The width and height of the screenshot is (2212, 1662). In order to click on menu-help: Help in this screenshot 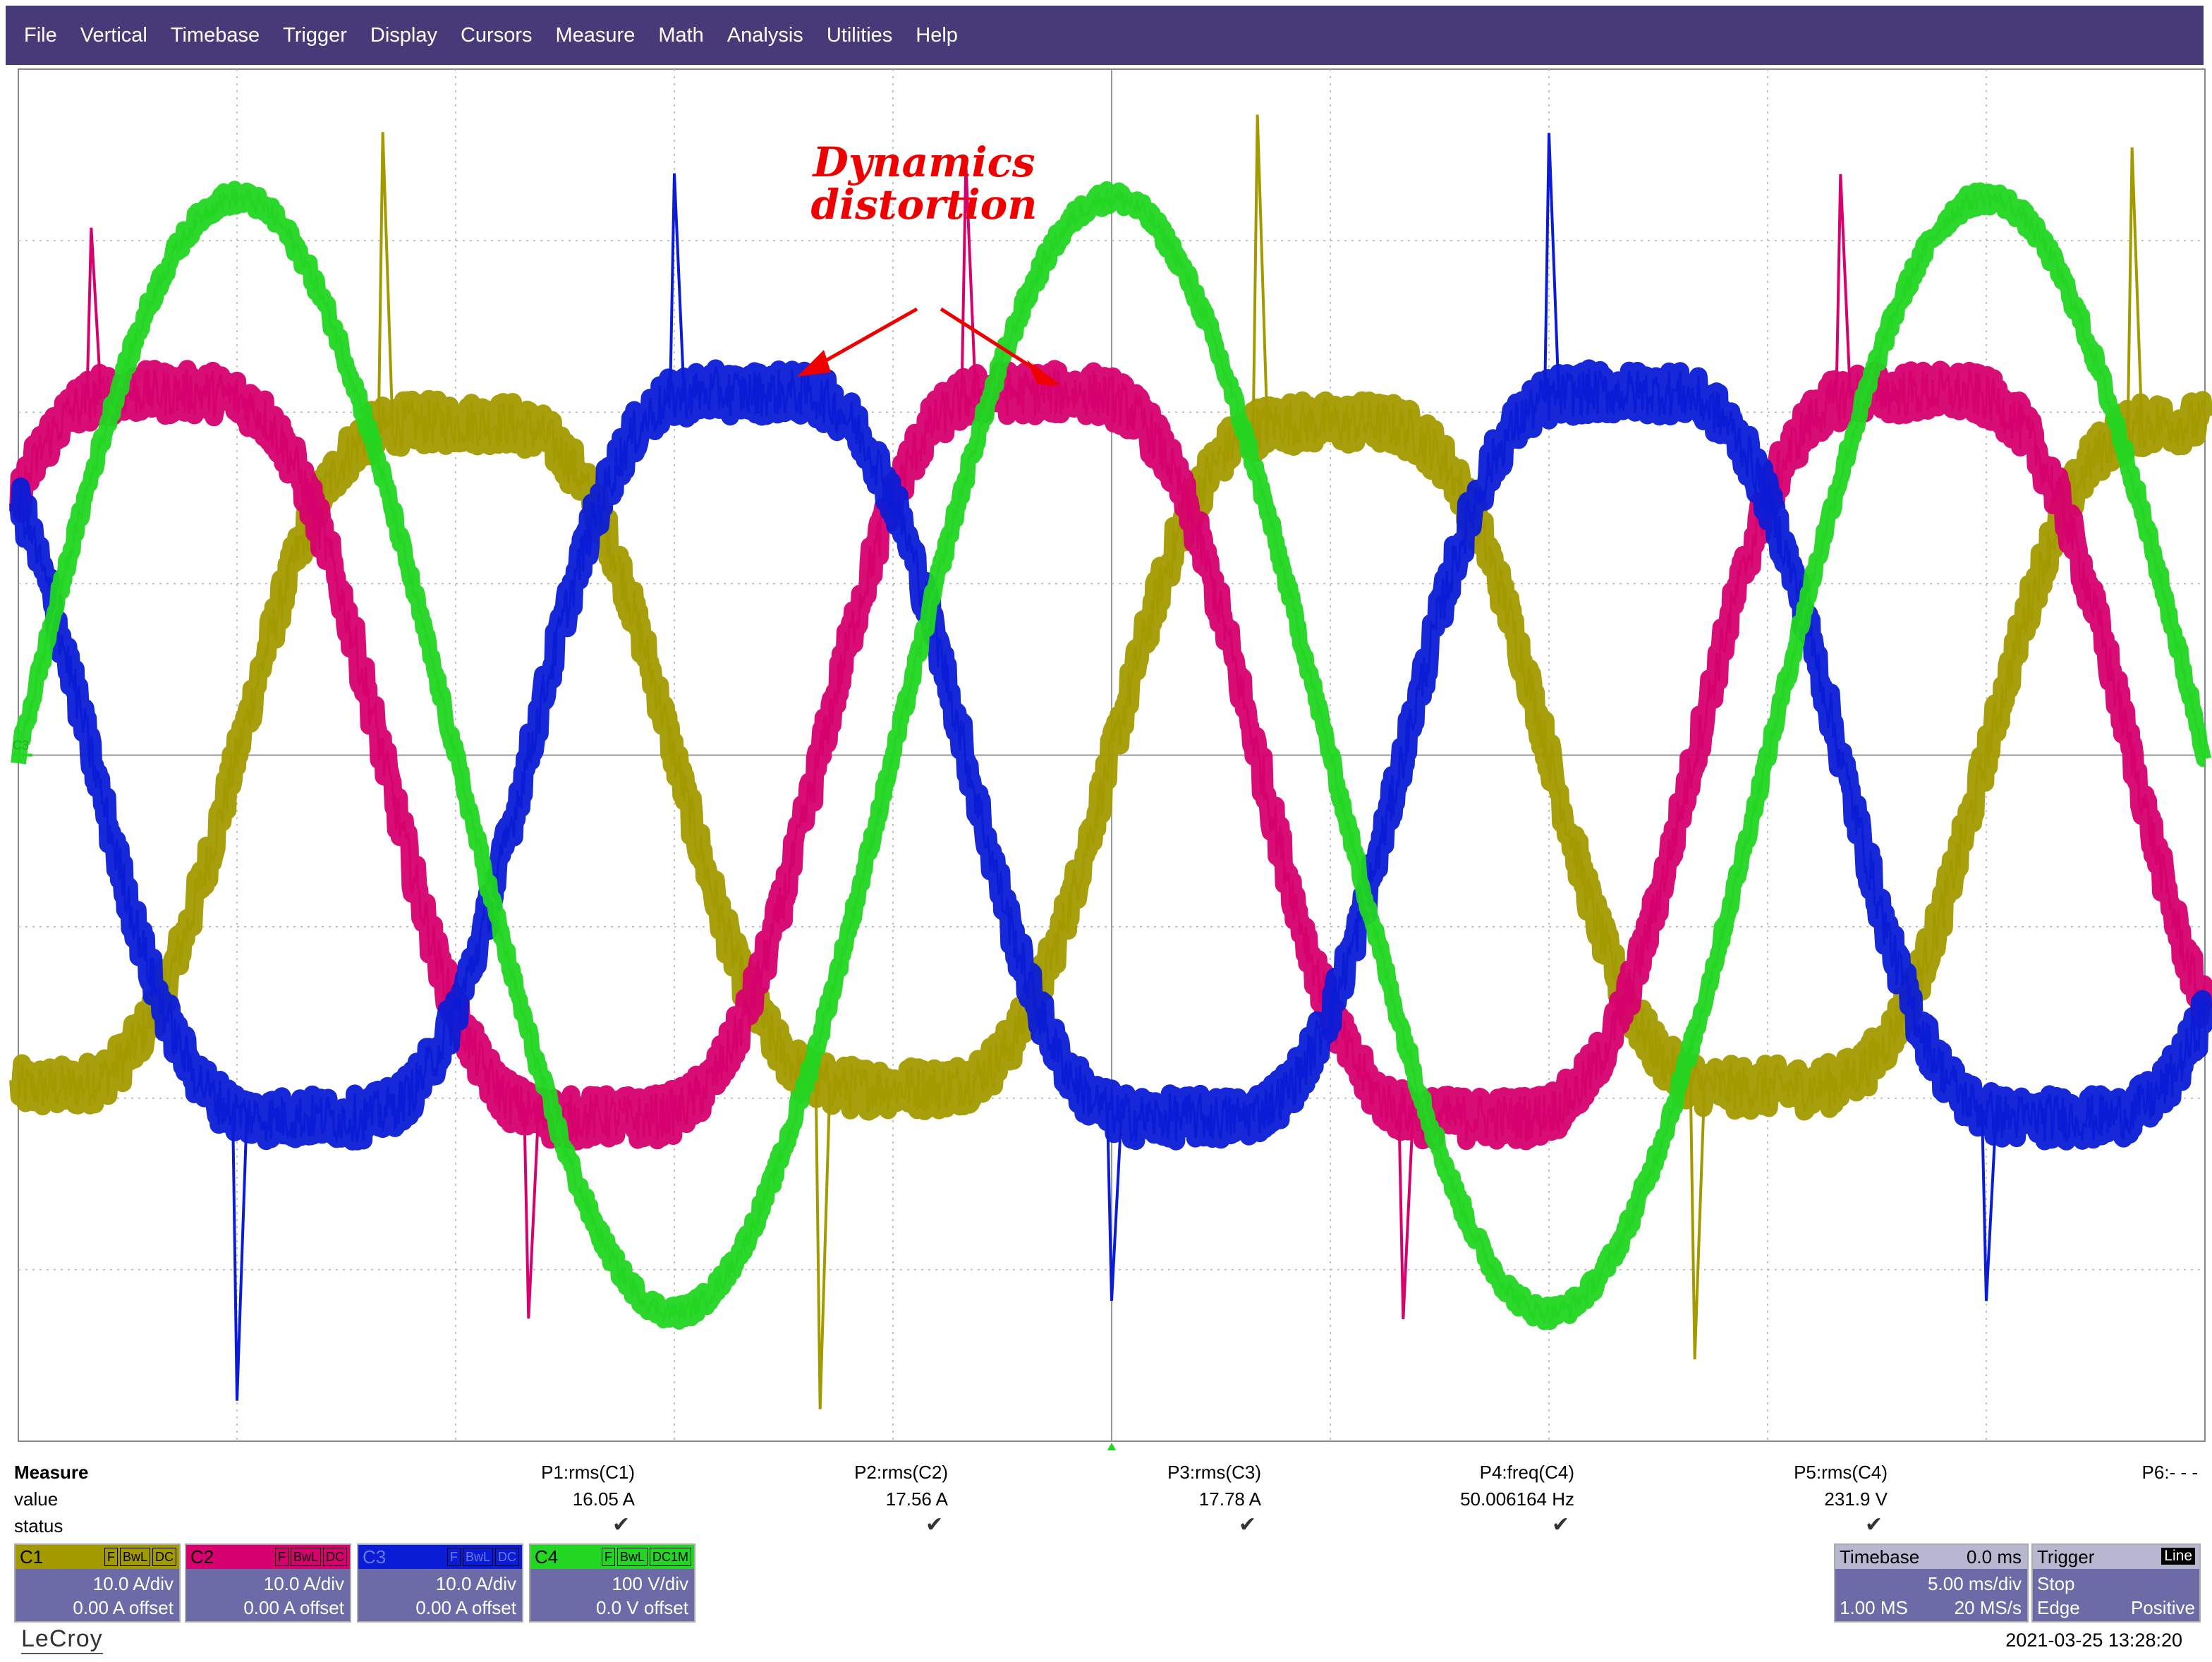, I will do `click(937, 35)`.